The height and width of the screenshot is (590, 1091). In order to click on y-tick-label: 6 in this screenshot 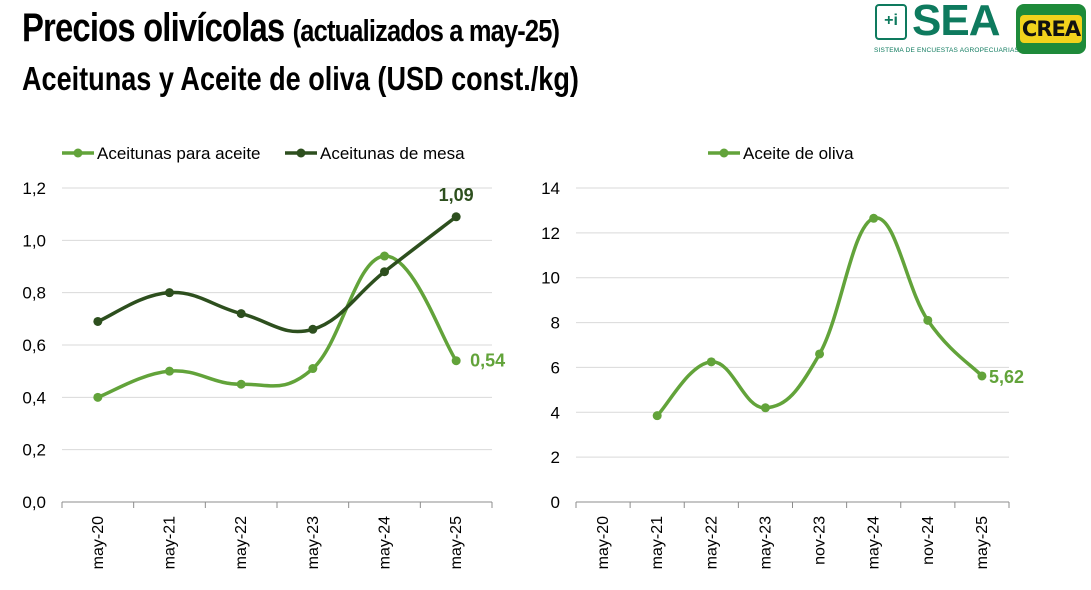, I will do `click(555, 367)`.